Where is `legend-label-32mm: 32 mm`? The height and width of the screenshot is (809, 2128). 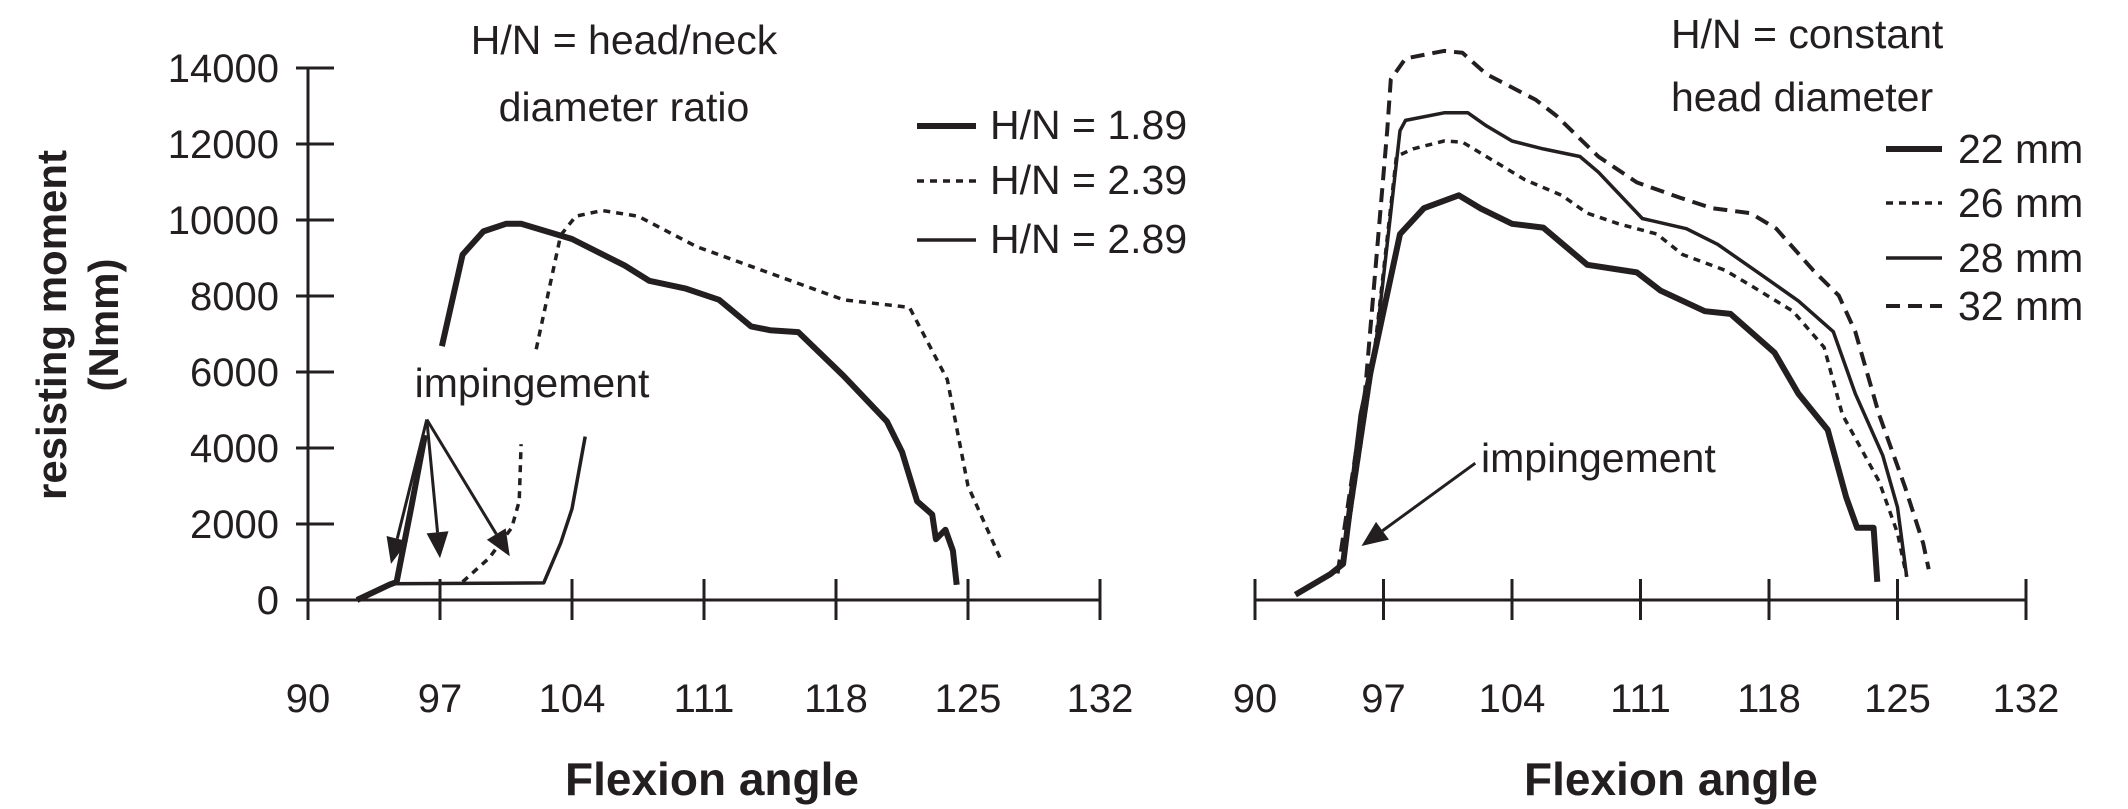
legend-label-32mm: 32 mm is located at coordinates (2020, 306).